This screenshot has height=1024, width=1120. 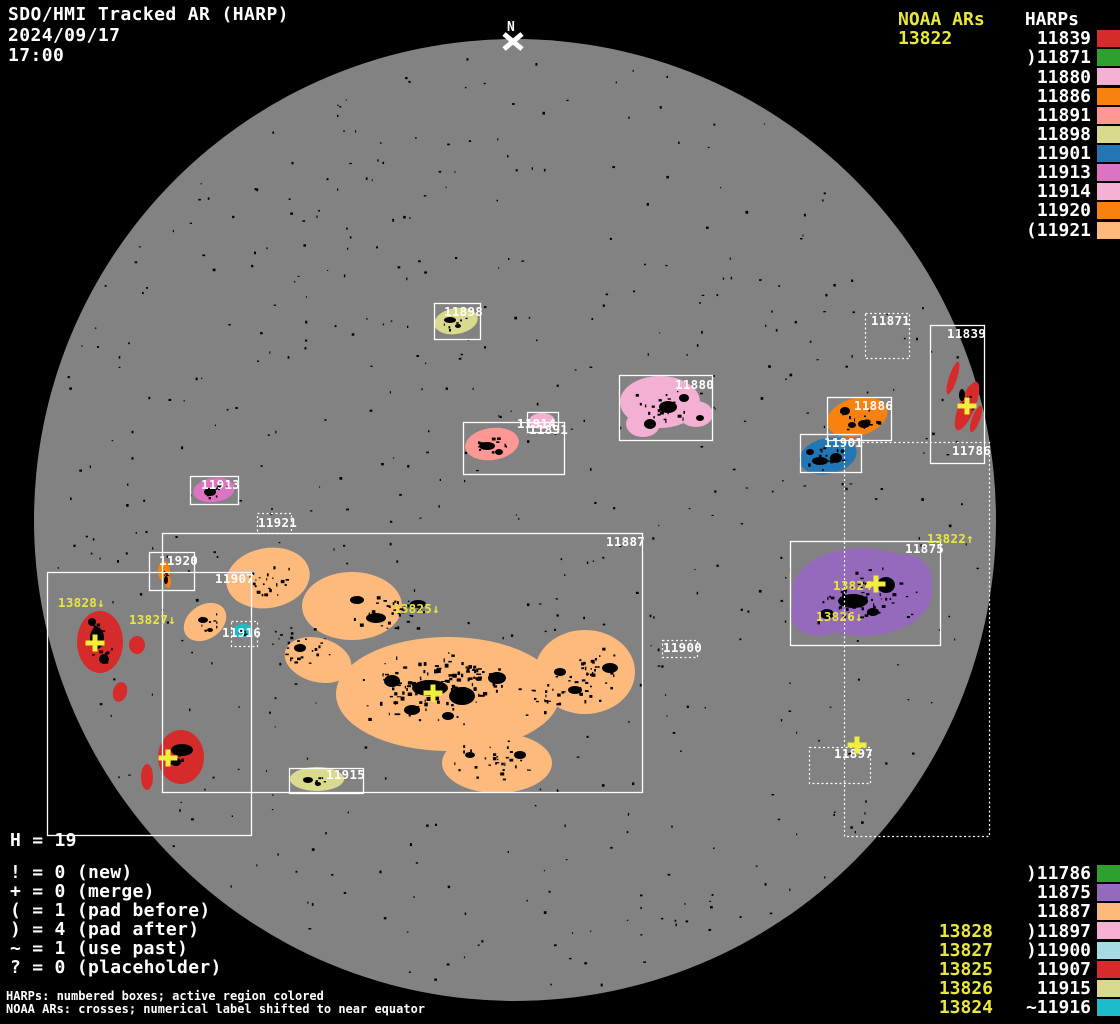 I want to click on harp-box-label-11900: 11900, so click(x=682, y=647).